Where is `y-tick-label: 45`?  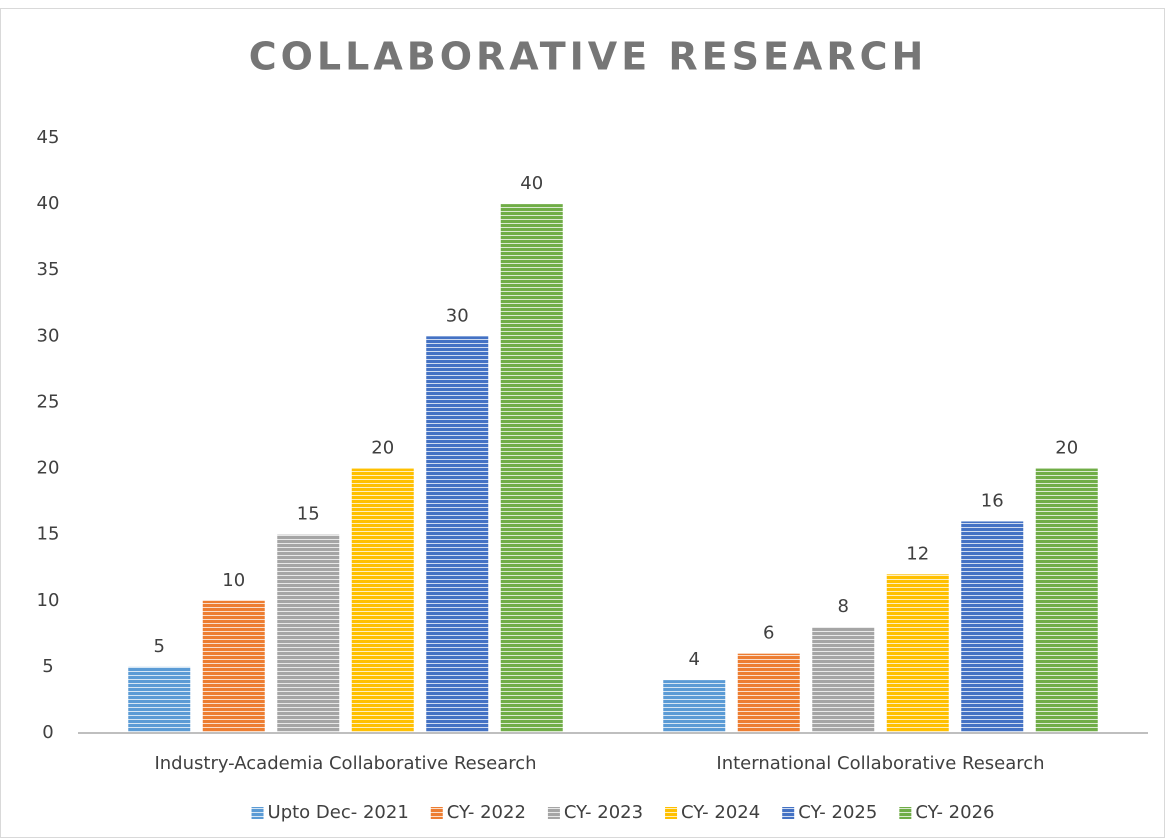 y-tick-label: 45 is located at coordinates (48, 137).